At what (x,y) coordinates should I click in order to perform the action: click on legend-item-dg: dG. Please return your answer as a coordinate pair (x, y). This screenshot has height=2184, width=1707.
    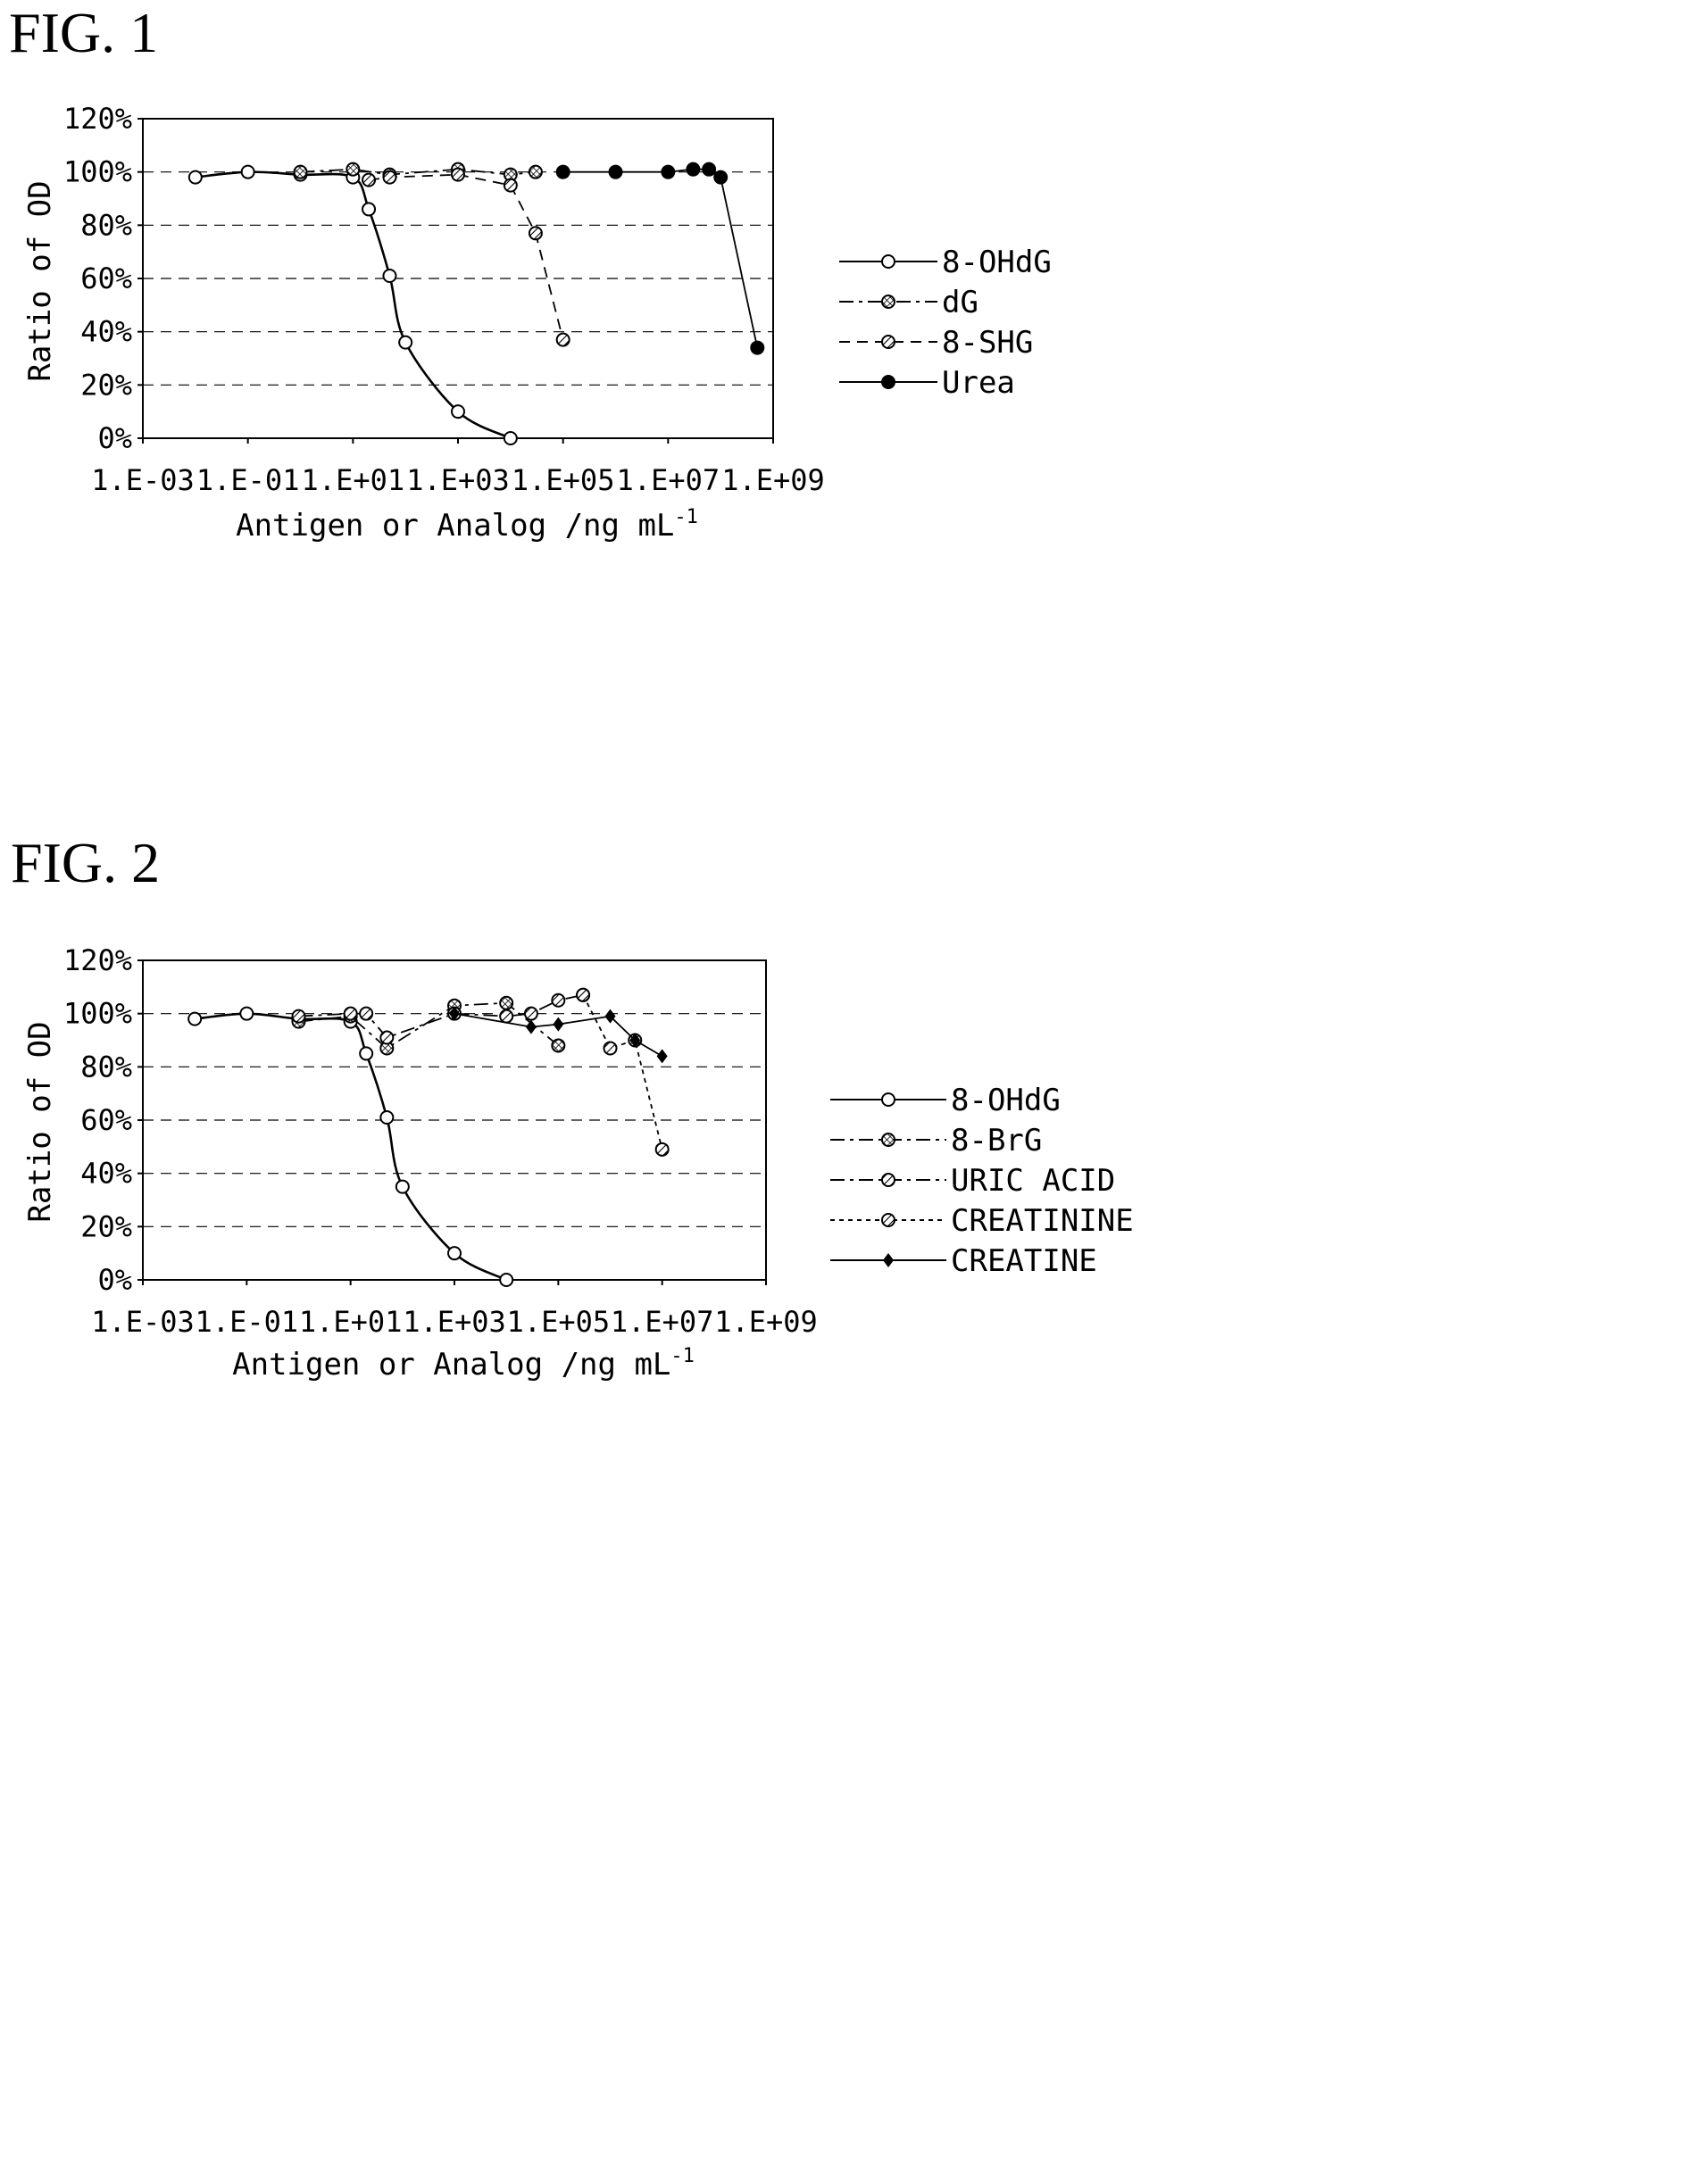
    Looking at the image, I should click on (908, 303).